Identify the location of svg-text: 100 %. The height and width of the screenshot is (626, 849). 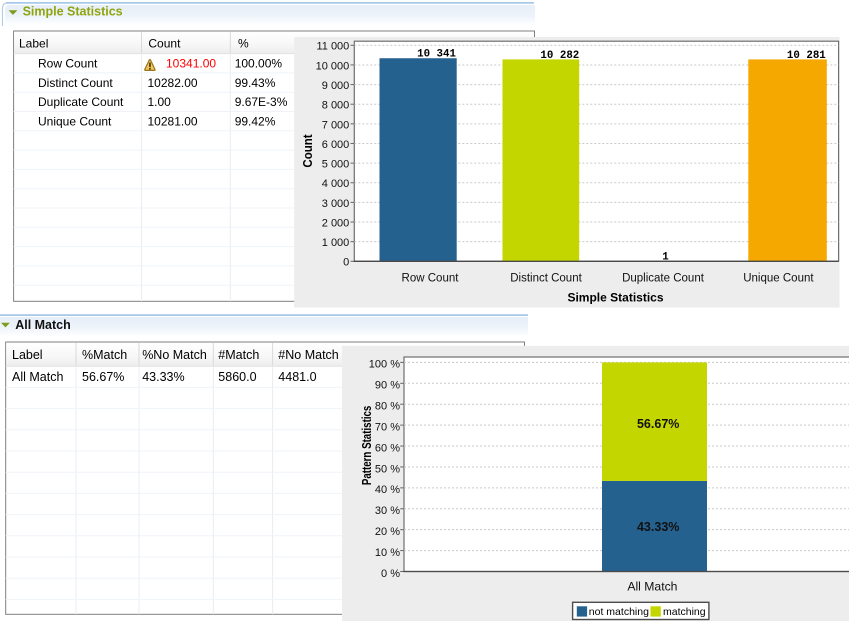
(384, 365).